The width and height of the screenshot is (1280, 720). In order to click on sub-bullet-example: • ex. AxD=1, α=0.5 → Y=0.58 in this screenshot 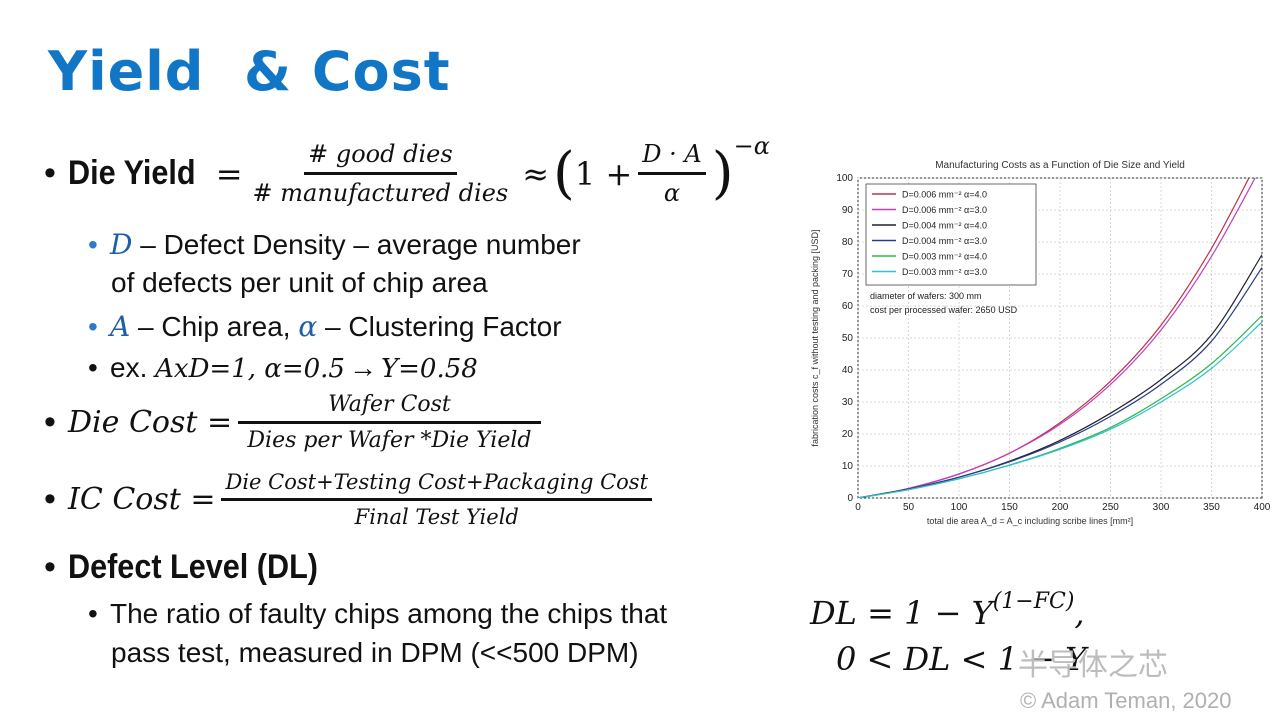, I will do `click(283, 368)`.